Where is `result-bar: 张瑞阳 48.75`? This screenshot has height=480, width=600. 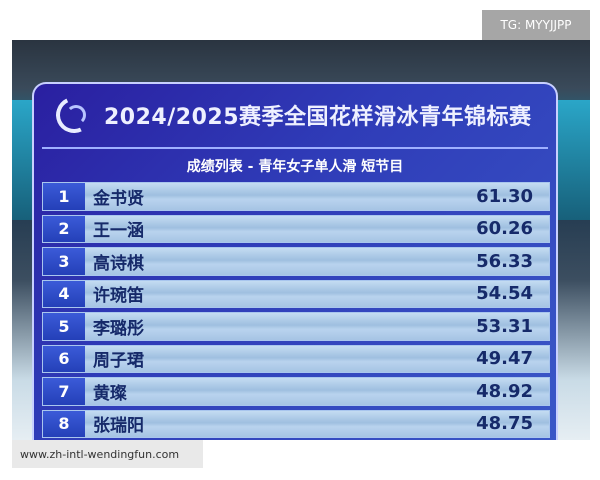
result-bar: 张瑞阳 48.75 is located at coordinates (317, 423).